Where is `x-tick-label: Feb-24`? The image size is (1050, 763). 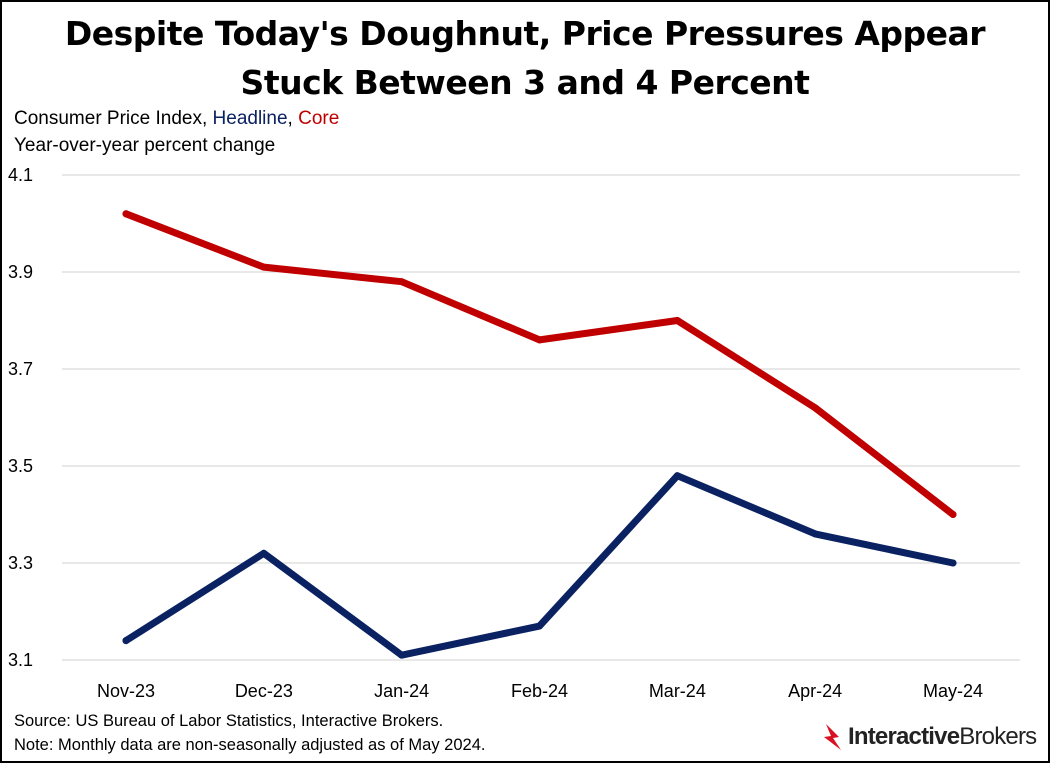
x-tick-label: Feb-24 is located at coordinates (539, 691).